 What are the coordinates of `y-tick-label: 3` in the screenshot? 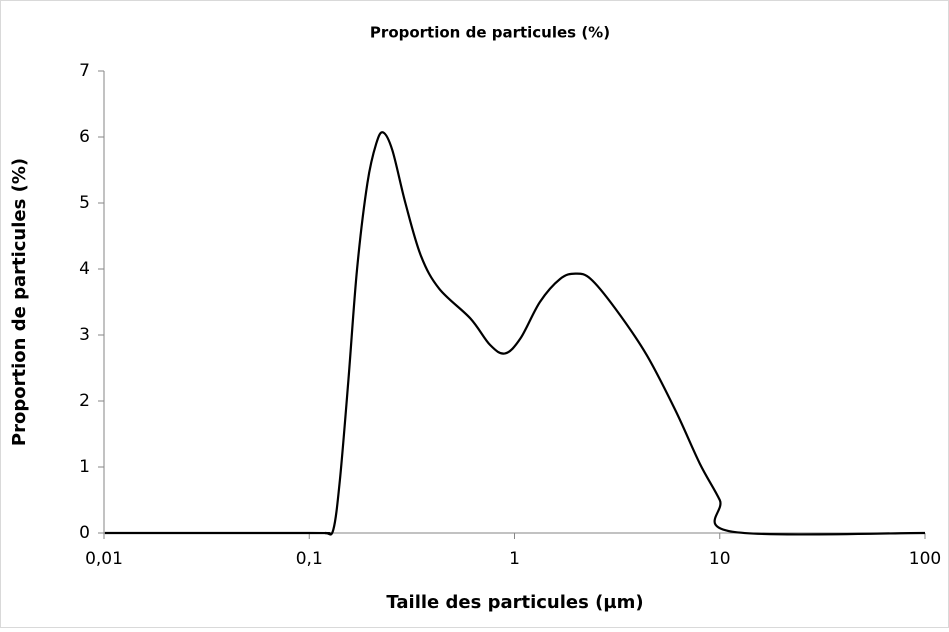 It's located at (84, 335).